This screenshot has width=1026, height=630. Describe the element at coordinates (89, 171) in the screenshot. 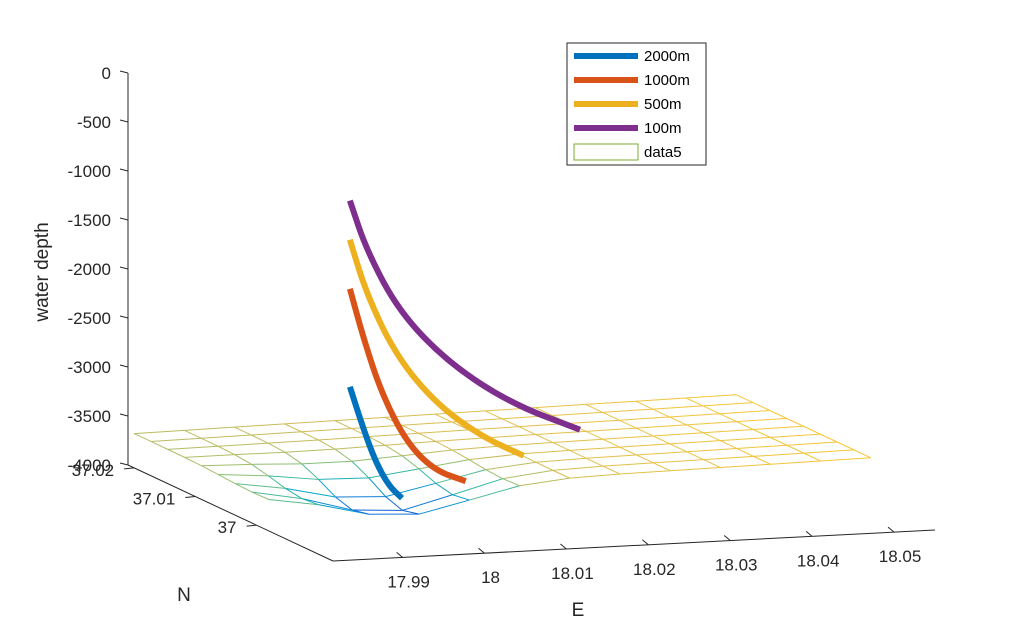

I see `z-tick-label: -1000` at that location.